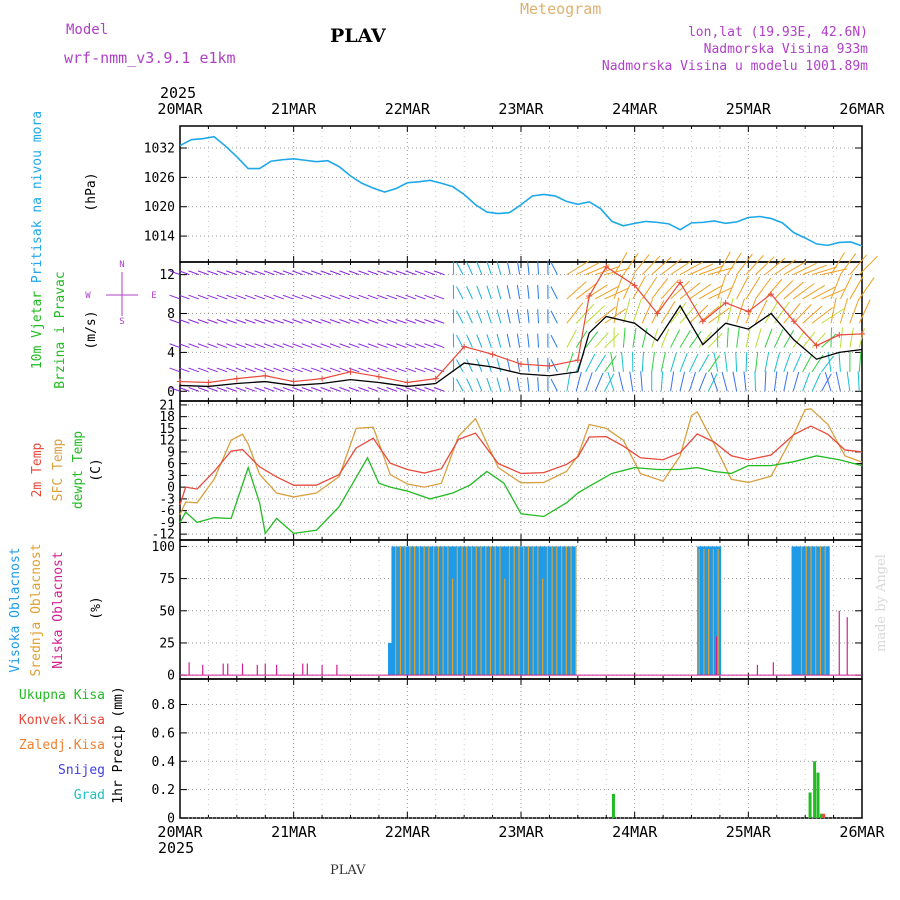 This screenshot has width=900, height=900. What do you see at coordinates (91, 191) in the screenshot?
I see `pressure-unit: (hPa)` at bounding box center [91, 191].